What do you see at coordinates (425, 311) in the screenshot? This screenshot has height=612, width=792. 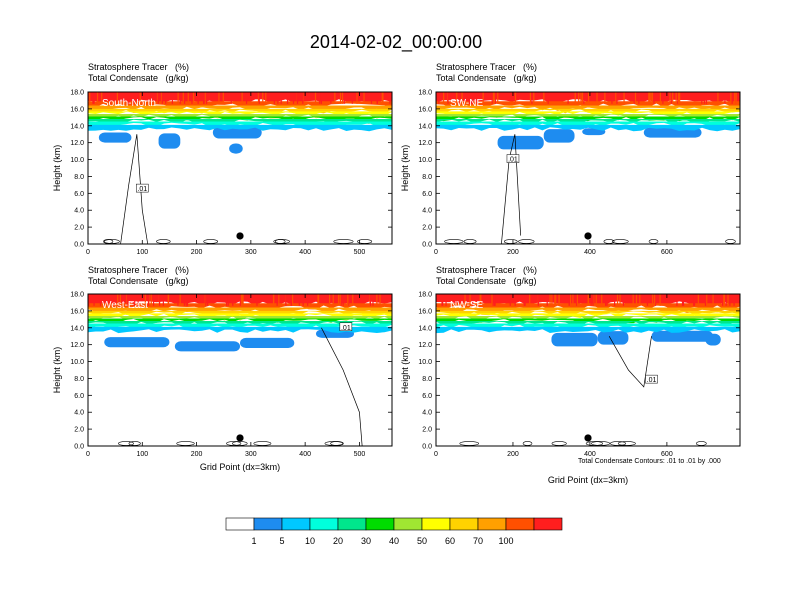 I see `y-tick-label: 16.0` at bounding box center [425, 311].